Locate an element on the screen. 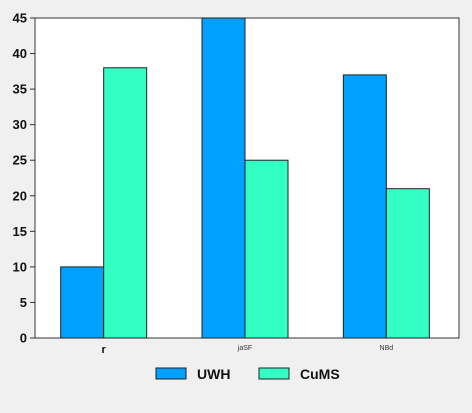 This screenshot has width=472, height=413. x-axis: r jaSF NBd is located at coordinates (248, 350).